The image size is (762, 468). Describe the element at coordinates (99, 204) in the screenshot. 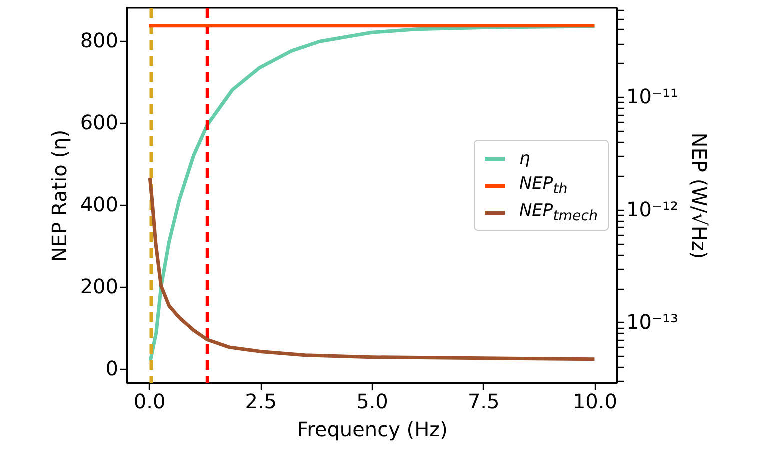

I see `y-tick-label: 400` at that location.